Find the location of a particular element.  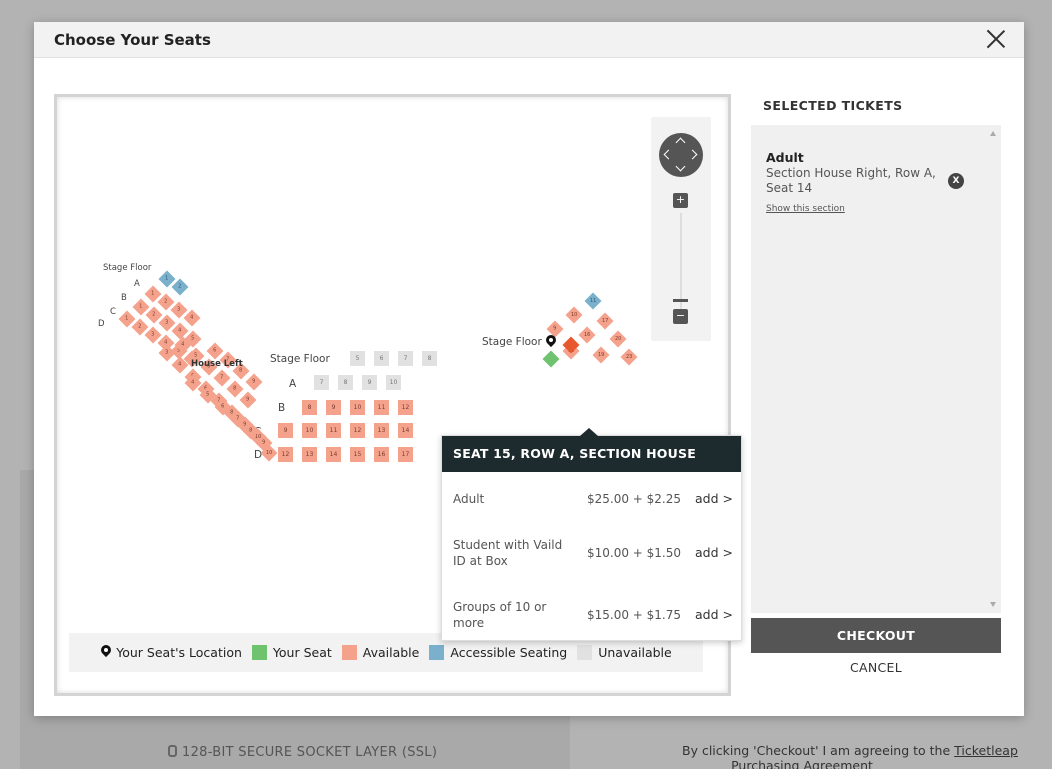

legend-accessible: Accessible Seating is located at coordinates (498, 652).